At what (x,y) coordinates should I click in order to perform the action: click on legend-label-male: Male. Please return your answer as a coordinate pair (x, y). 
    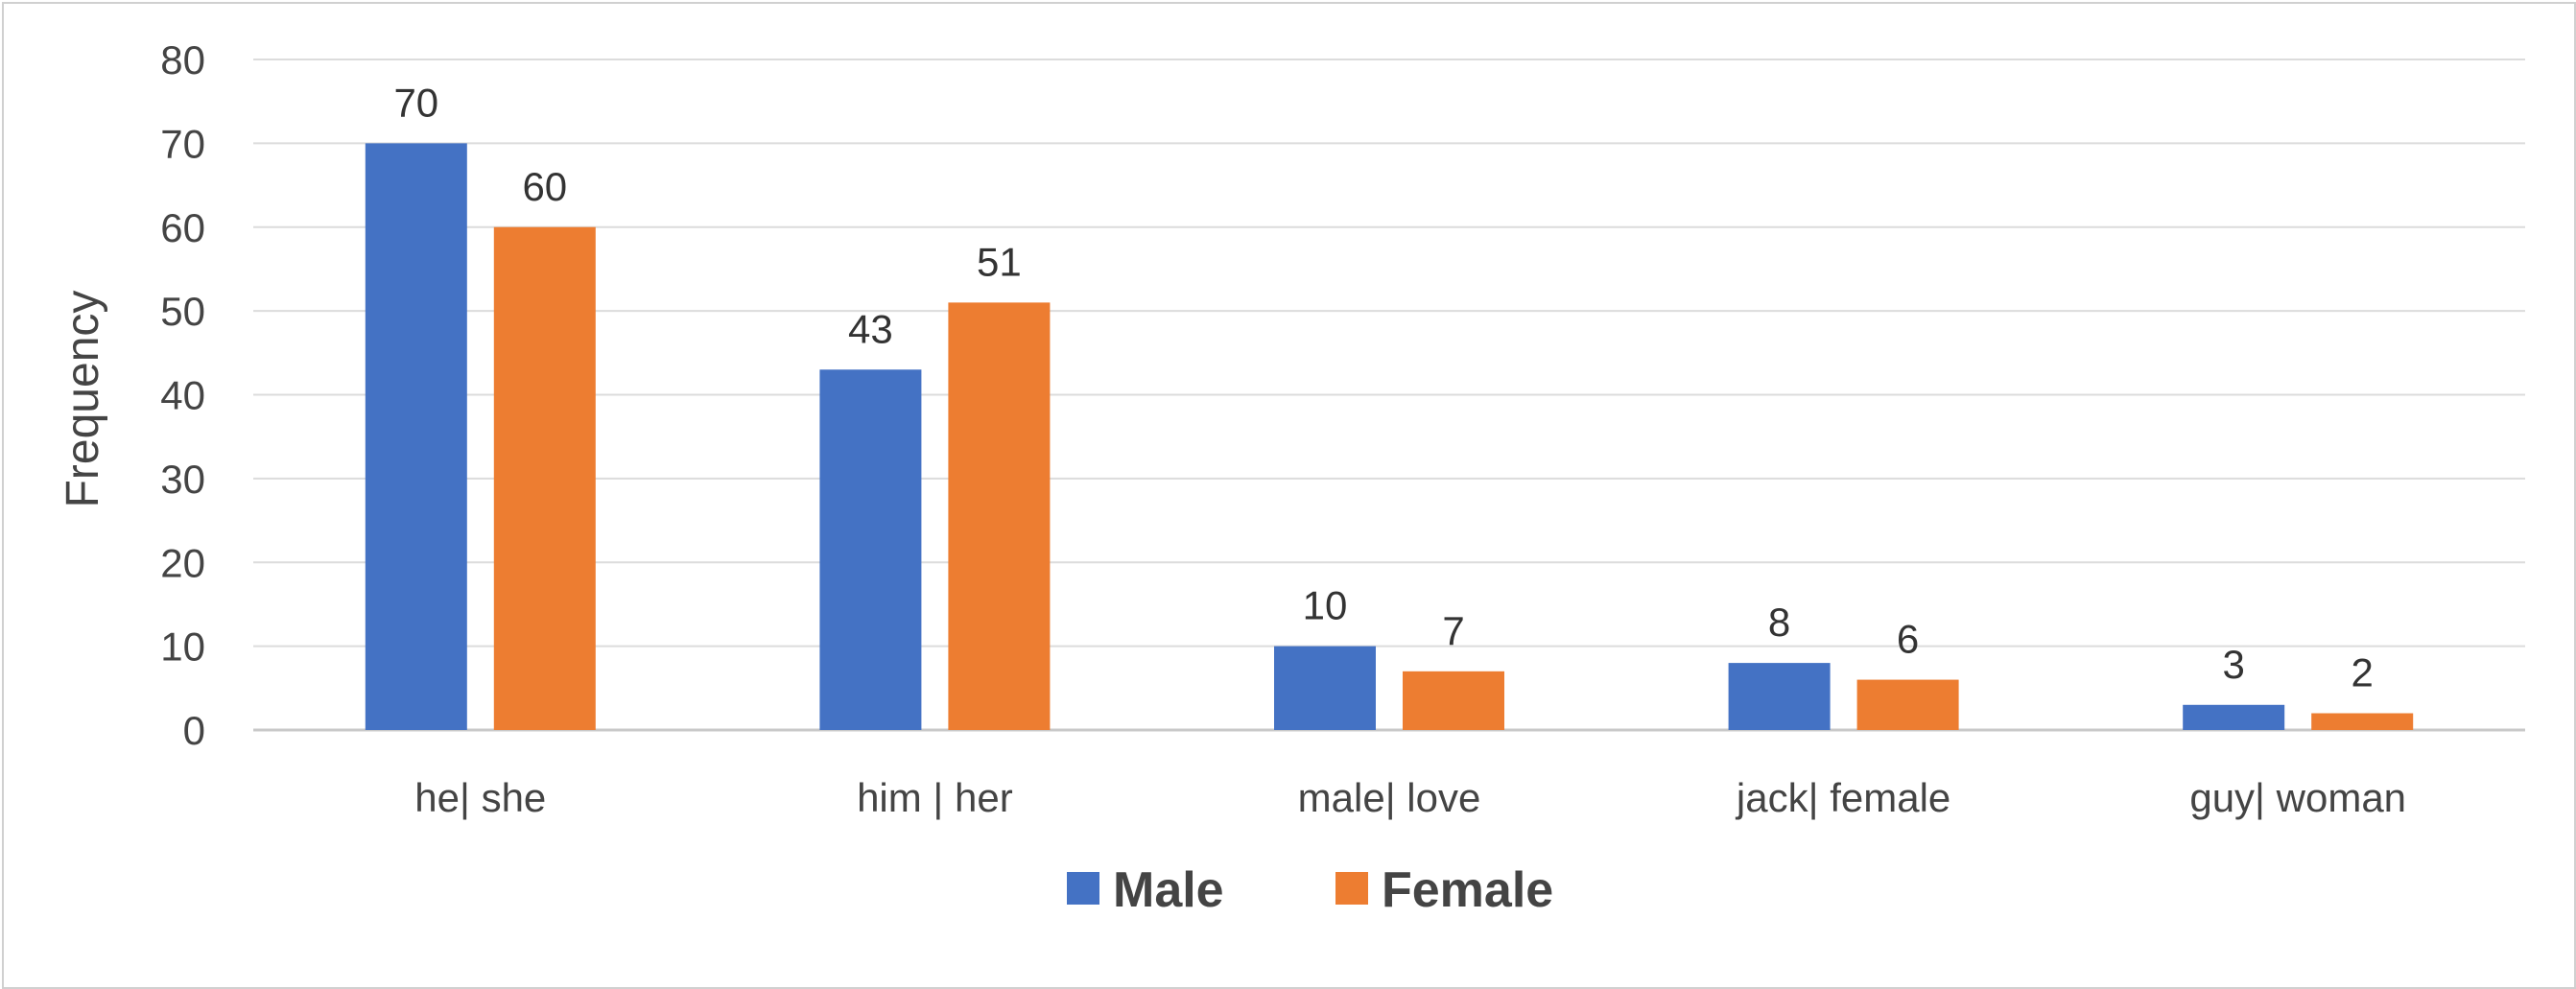
    Looking at the image, I should click on (1169, 890).